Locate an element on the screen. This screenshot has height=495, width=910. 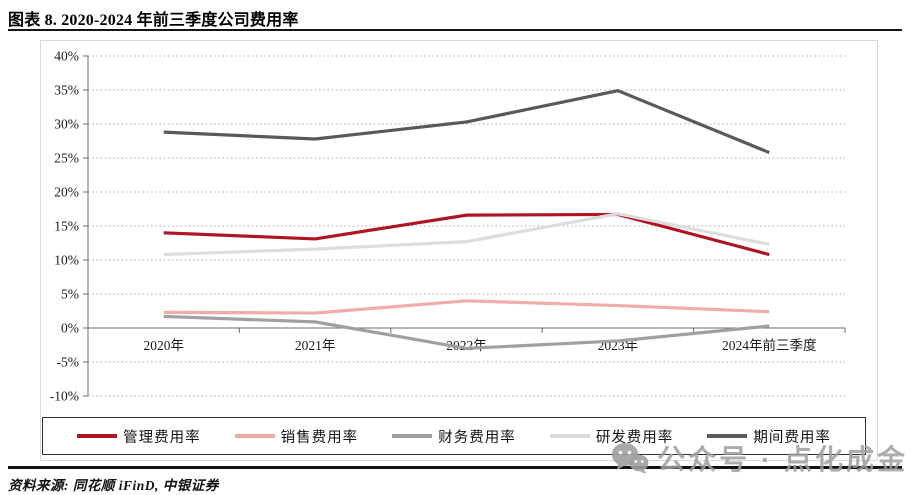
legend-label: 财务费用率 is located at coordinates (477, 437).